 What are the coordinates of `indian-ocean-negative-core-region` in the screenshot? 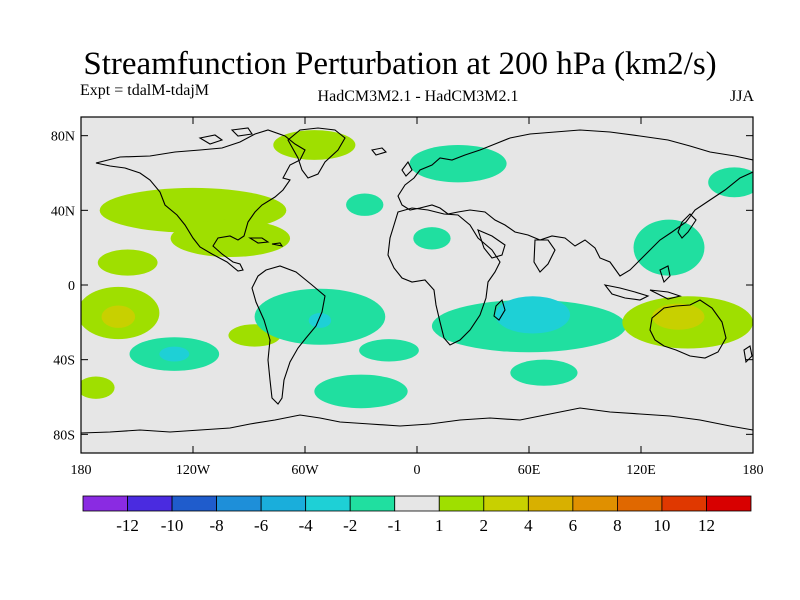 It's located at (533, 315).